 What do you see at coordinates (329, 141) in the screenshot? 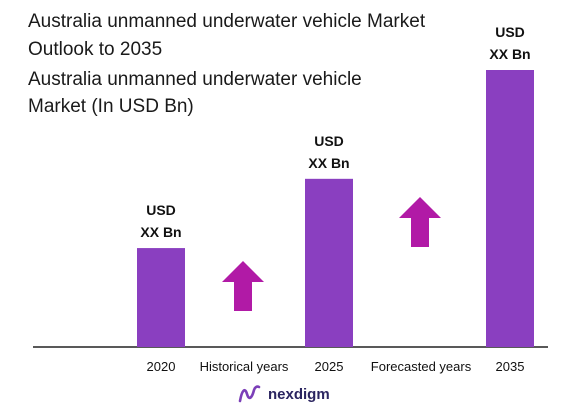
I see `data-label-2025-line-1: USD` at bounding box center [329, 141].